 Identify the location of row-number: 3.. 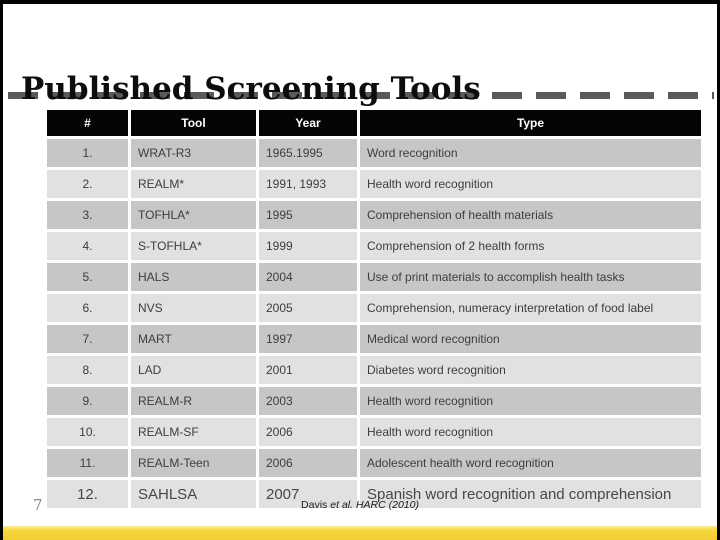
(87, 215).